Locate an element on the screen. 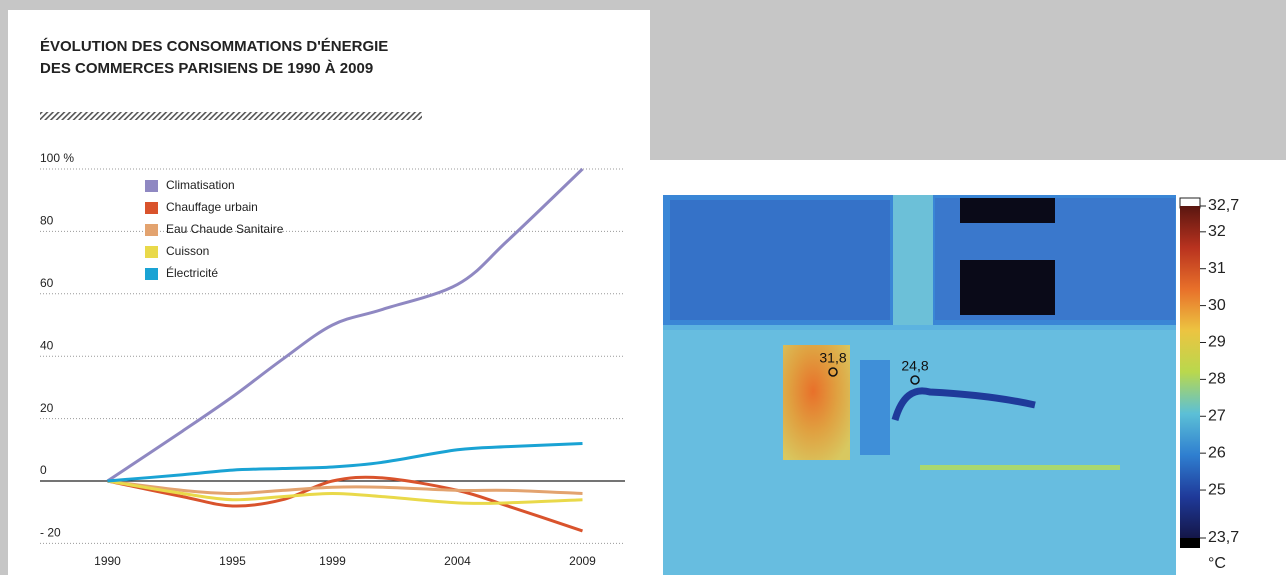  colorbar-tick-label: 27 is located at coordinates (1217, 415).